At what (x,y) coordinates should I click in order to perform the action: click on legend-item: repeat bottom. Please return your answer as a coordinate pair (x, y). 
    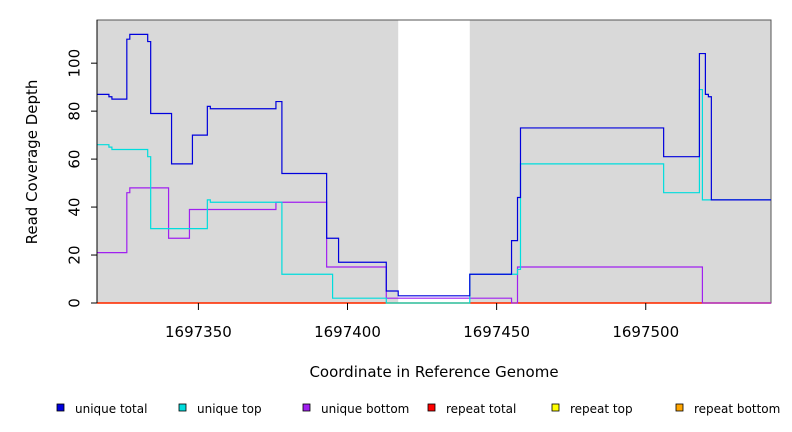
    Looking at the image, I should click on (727, 409).